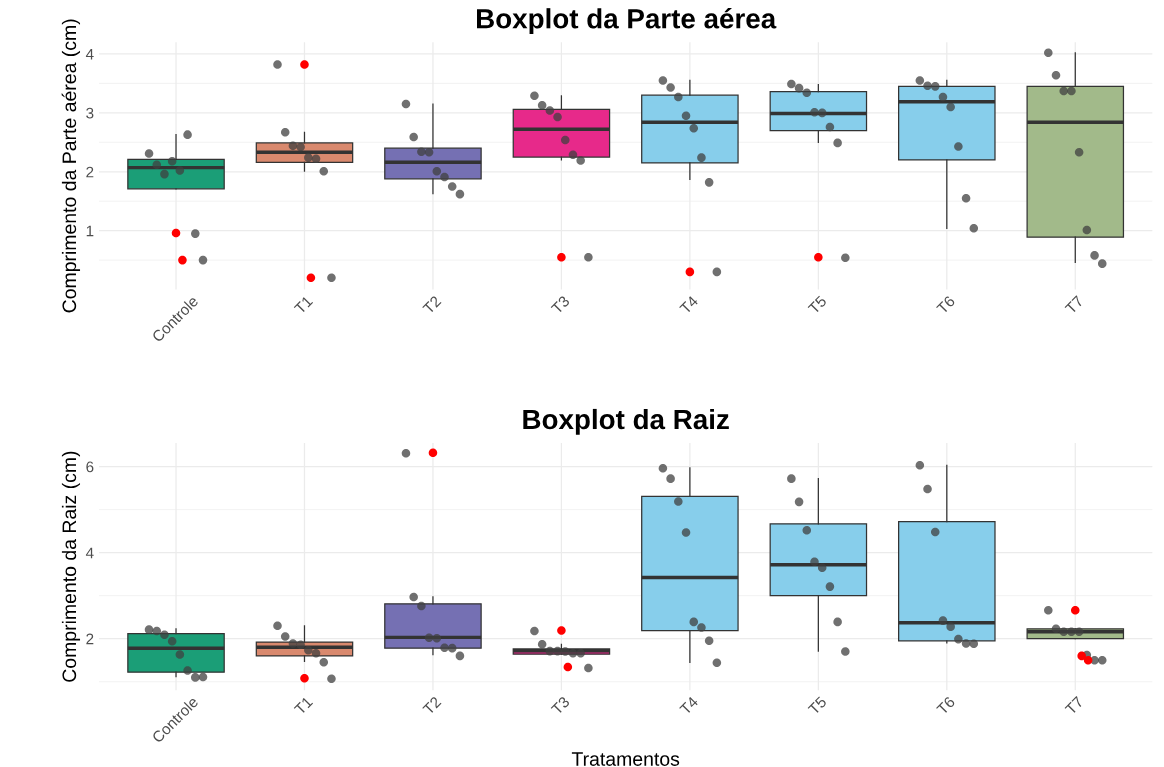 This screenshot has height=767, width=1164. Describe the element at coordinates (625, 759) in the screenshot. I see `x-axis-title: Tratamentos` at that location.